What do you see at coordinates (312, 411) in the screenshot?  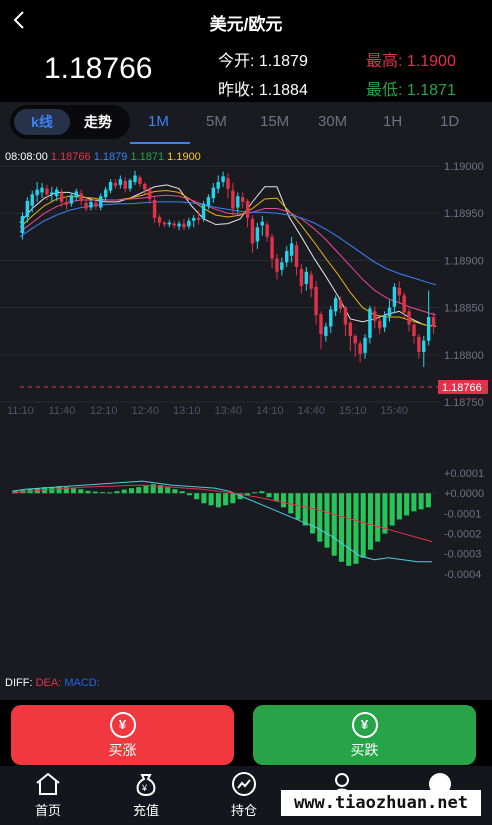 I see `kline-x-tick: 14:40` at bounding box center [312, 411].